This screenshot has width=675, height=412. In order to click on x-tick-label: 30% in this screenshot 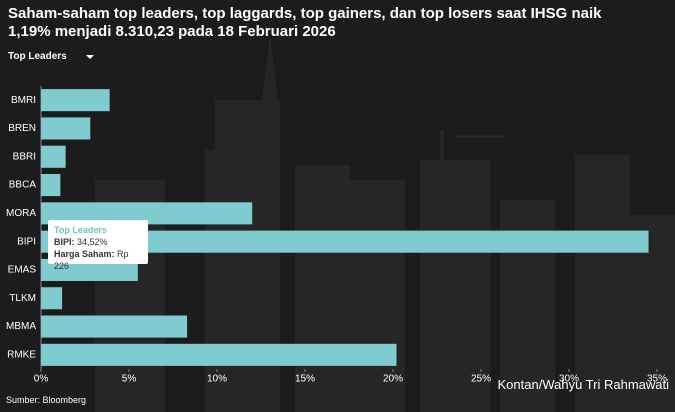, I will do `click(569, 379)`.